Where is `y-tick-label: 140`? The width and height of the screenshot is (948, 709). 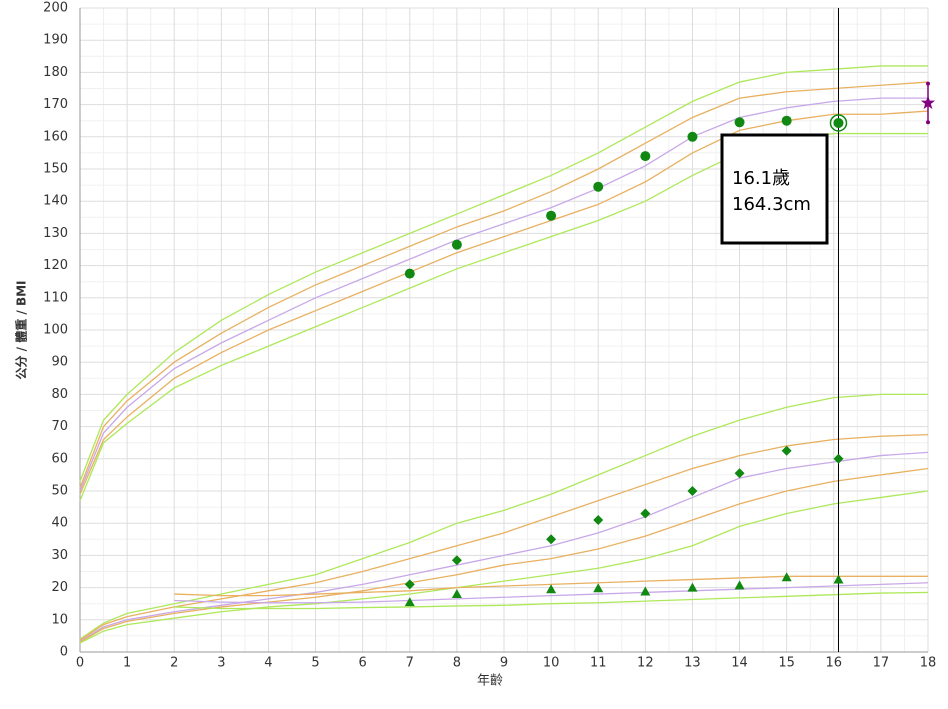 y-tick-label: 140 is located at coordinates (55, 201).